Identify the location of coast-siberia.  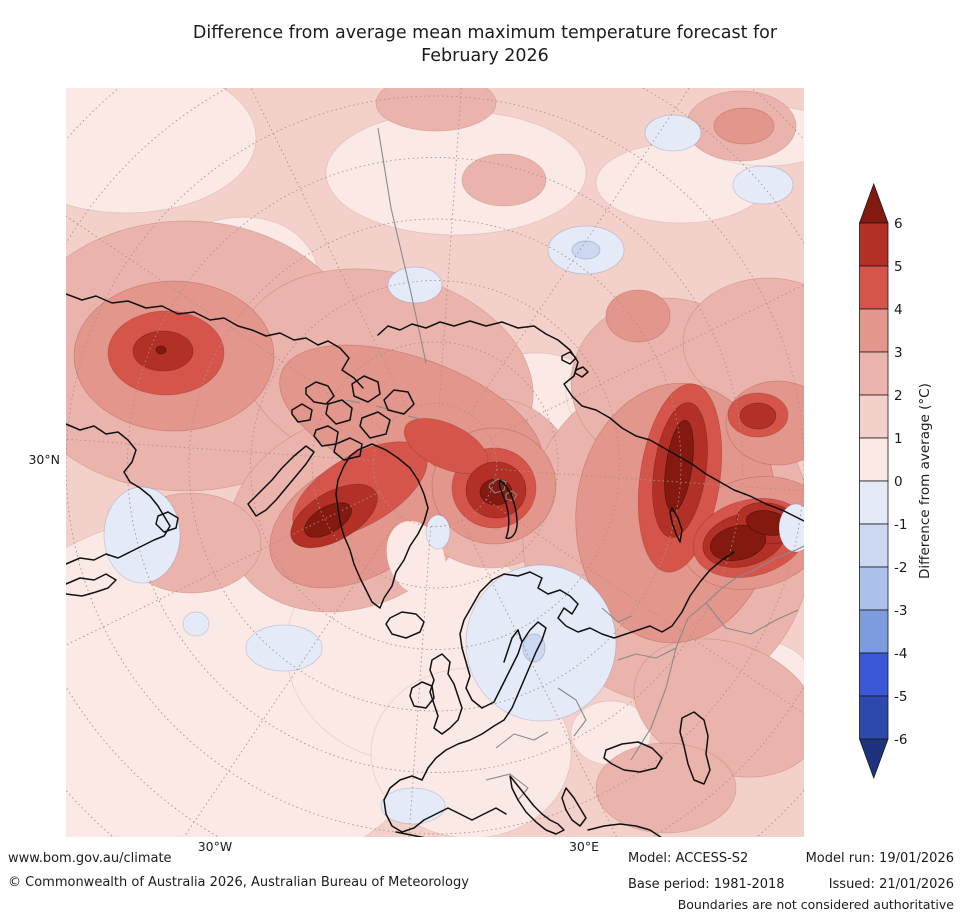
(590, 421).